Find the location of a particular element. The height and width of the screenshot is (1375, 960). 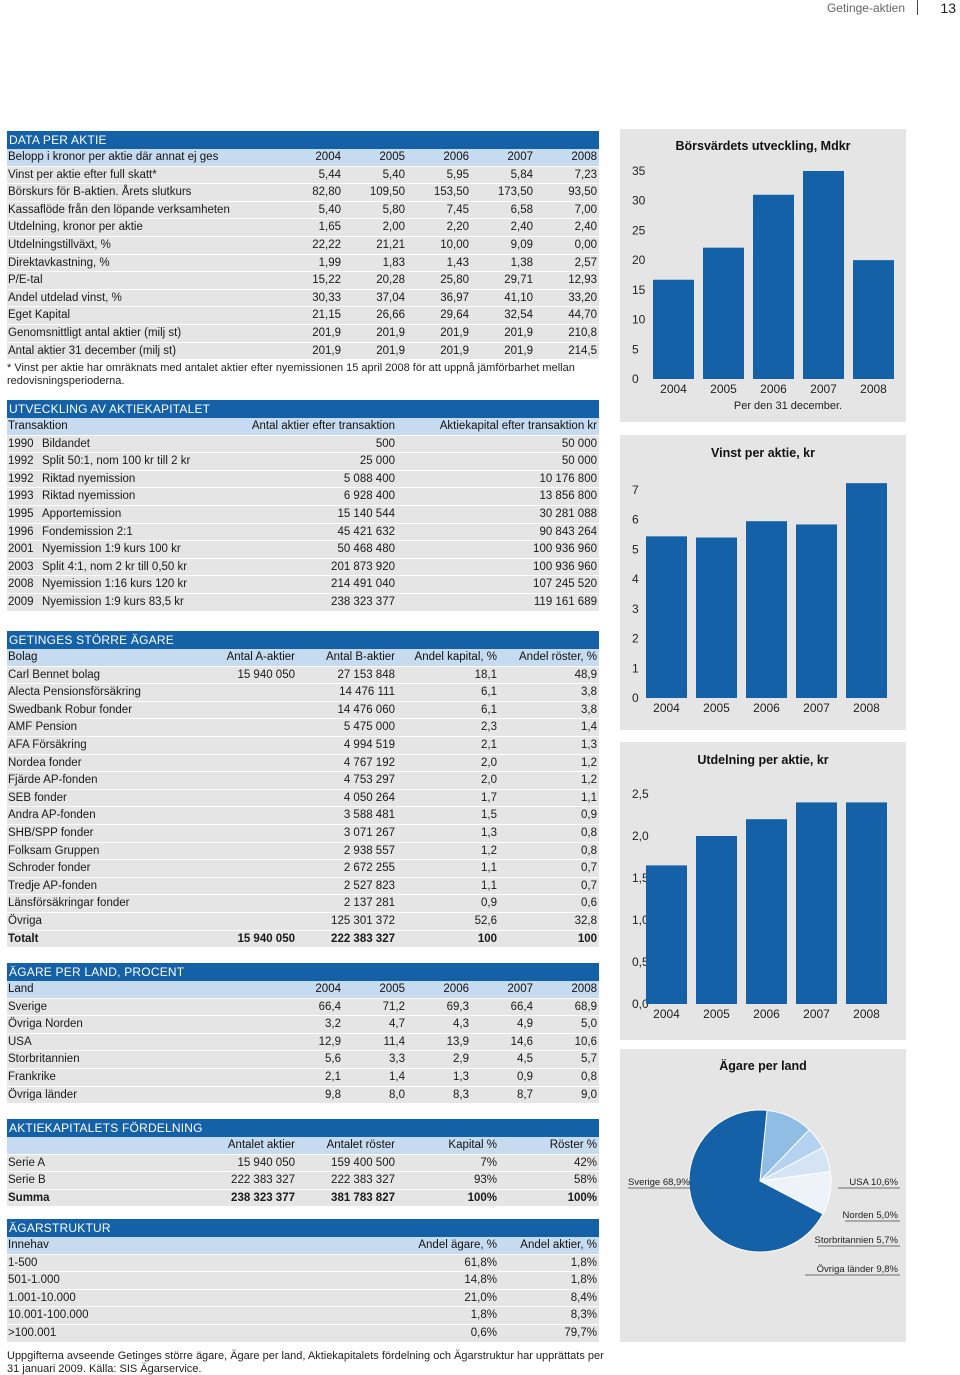

y-tick-label: 1 is located at coordinates (635, 668).